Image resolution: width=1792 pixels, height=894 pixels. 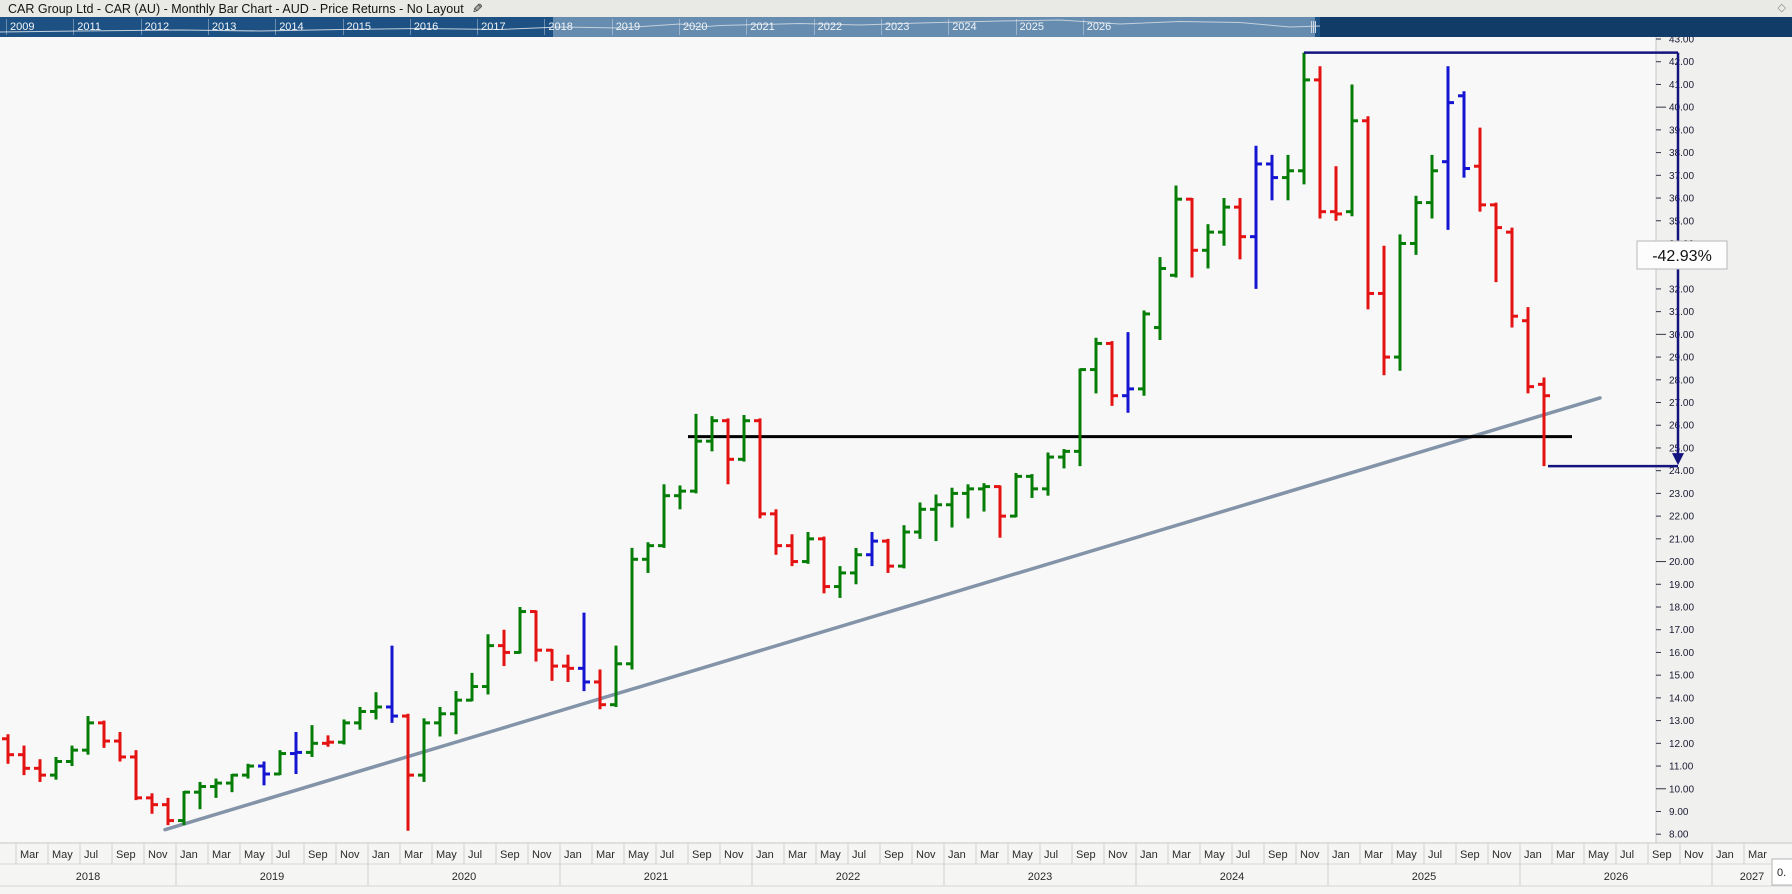 What do you see at coordinates (625, 27) in the screenshot?
I see `timeline-year-2019: 2019` at bounding box center [625, 27].